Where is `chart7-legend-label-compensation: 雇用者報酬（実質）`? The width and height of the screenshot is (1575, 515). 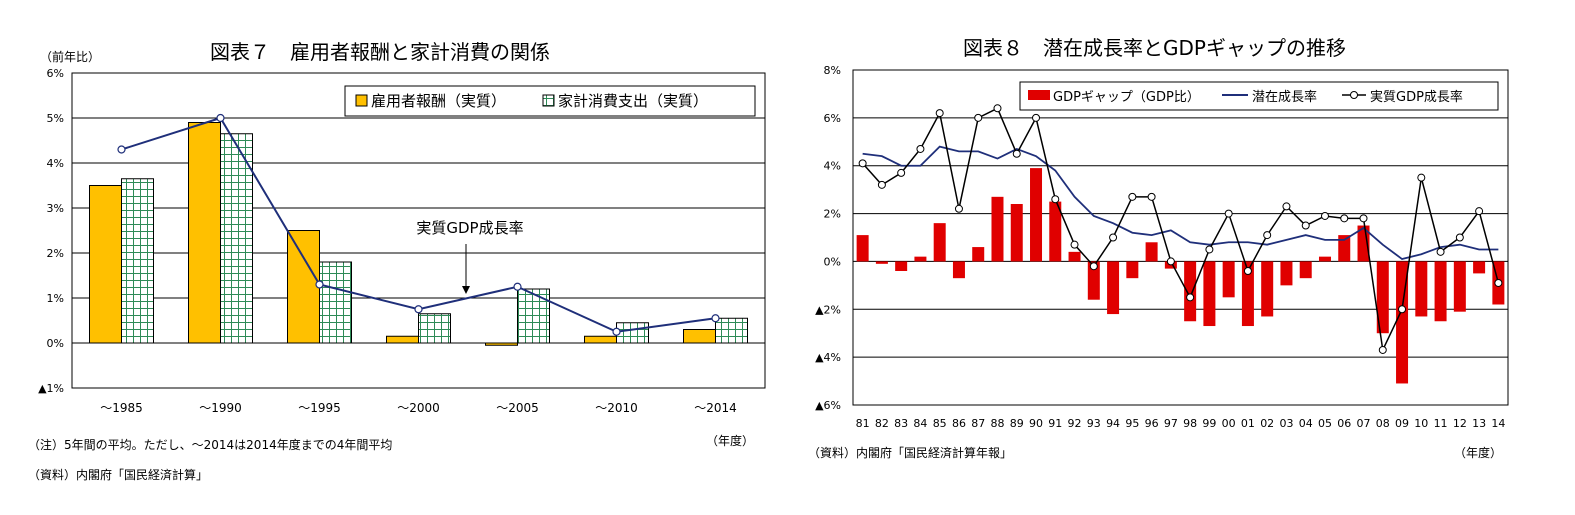 chart7-legend-label-compensation: 雇用者報酬（実質） is located at coordinates (438, 101).